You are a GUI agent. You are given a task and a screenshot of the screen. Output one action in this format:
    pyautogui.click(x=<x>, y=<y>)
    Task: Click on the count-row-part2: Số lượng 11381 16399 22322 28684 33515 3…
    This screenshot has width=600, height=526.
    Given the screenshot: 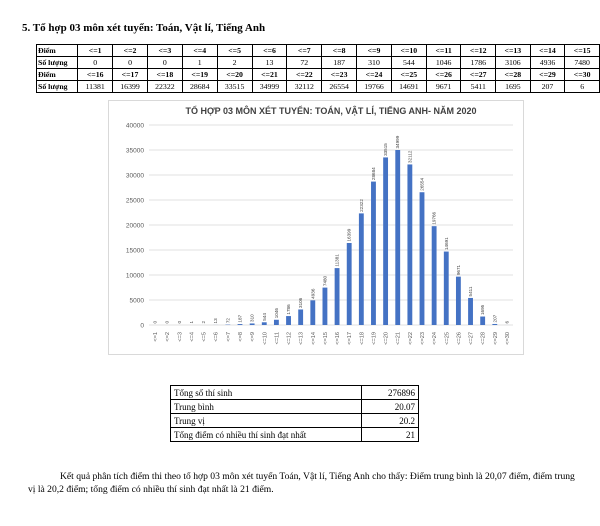 What is the action you would take?
    pyautogui.click(x=317, y=86)
    